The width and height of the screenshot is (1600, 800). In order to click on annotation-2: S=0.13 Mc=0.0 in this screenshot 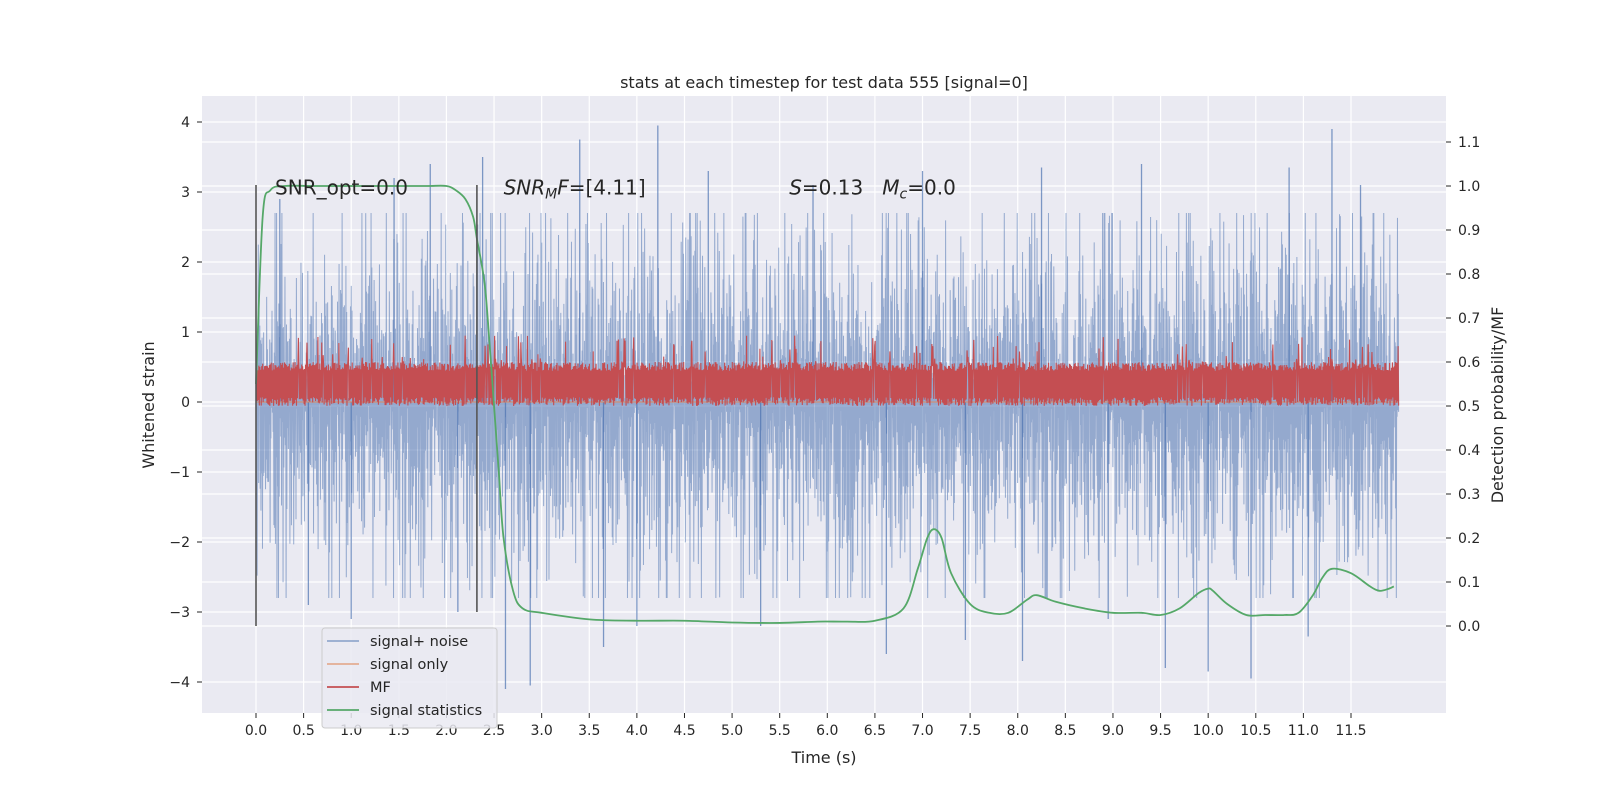, I will do `click(872, 189)`.